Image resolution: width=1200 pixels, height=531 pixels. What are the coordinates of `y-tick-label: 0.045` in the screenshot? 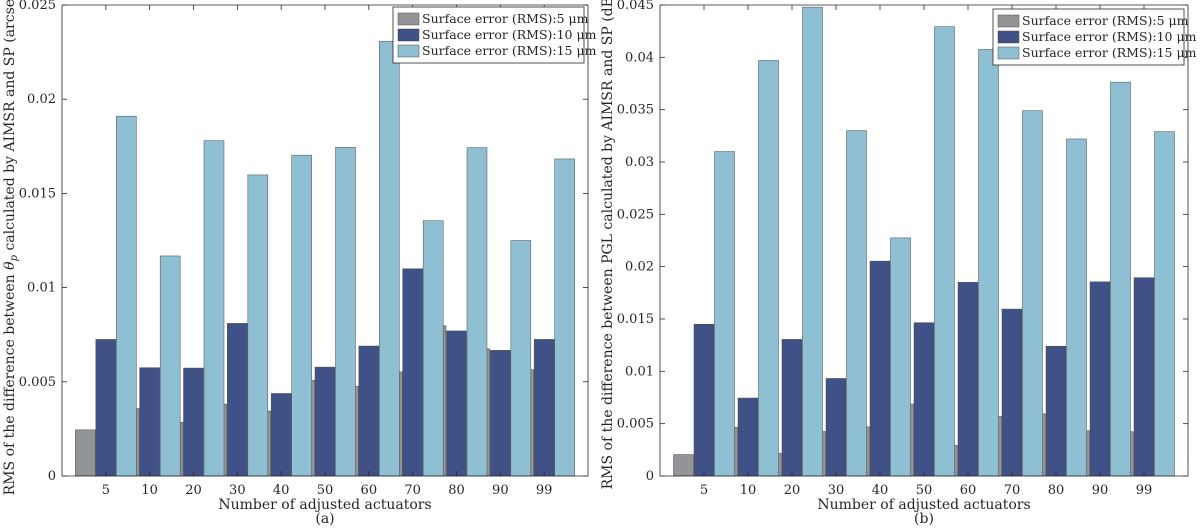 It's located at (635, 6).